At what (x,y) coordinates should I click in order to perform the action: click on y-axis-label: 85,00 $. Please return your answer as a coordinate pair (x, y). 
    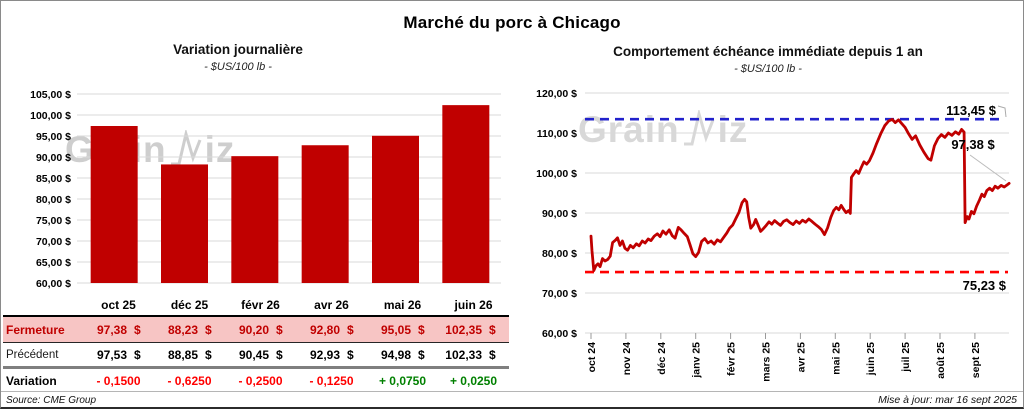
    Looking at the image, I should click on (53, 179).